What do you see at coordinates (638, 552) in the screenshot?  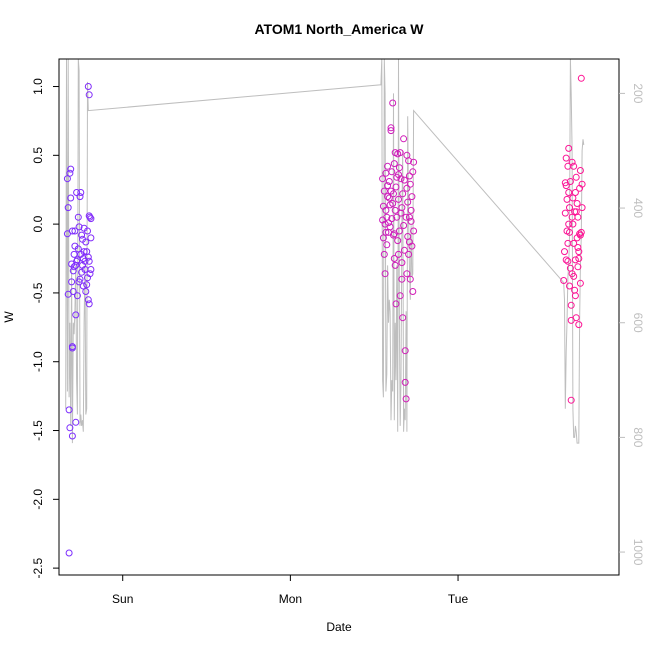 I see `y2-tick-label: 1000` at bounding box center [638, 552].